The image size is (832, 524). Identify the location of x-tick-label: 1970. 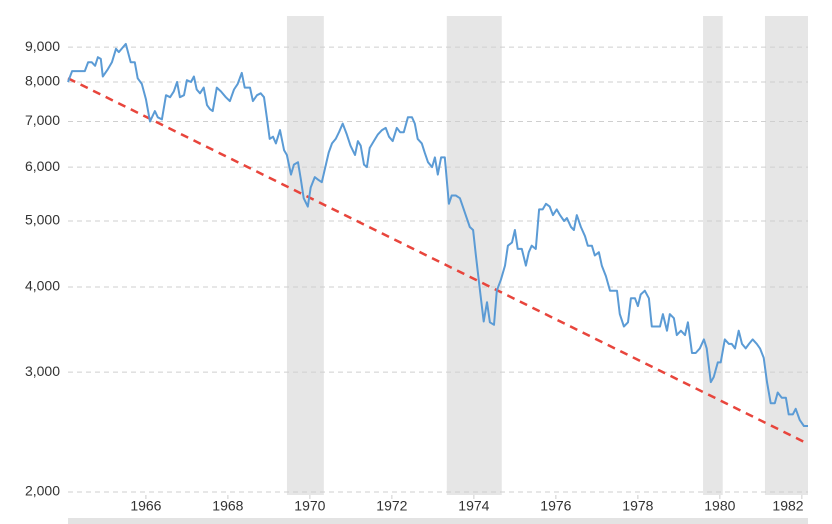
(309, 506).